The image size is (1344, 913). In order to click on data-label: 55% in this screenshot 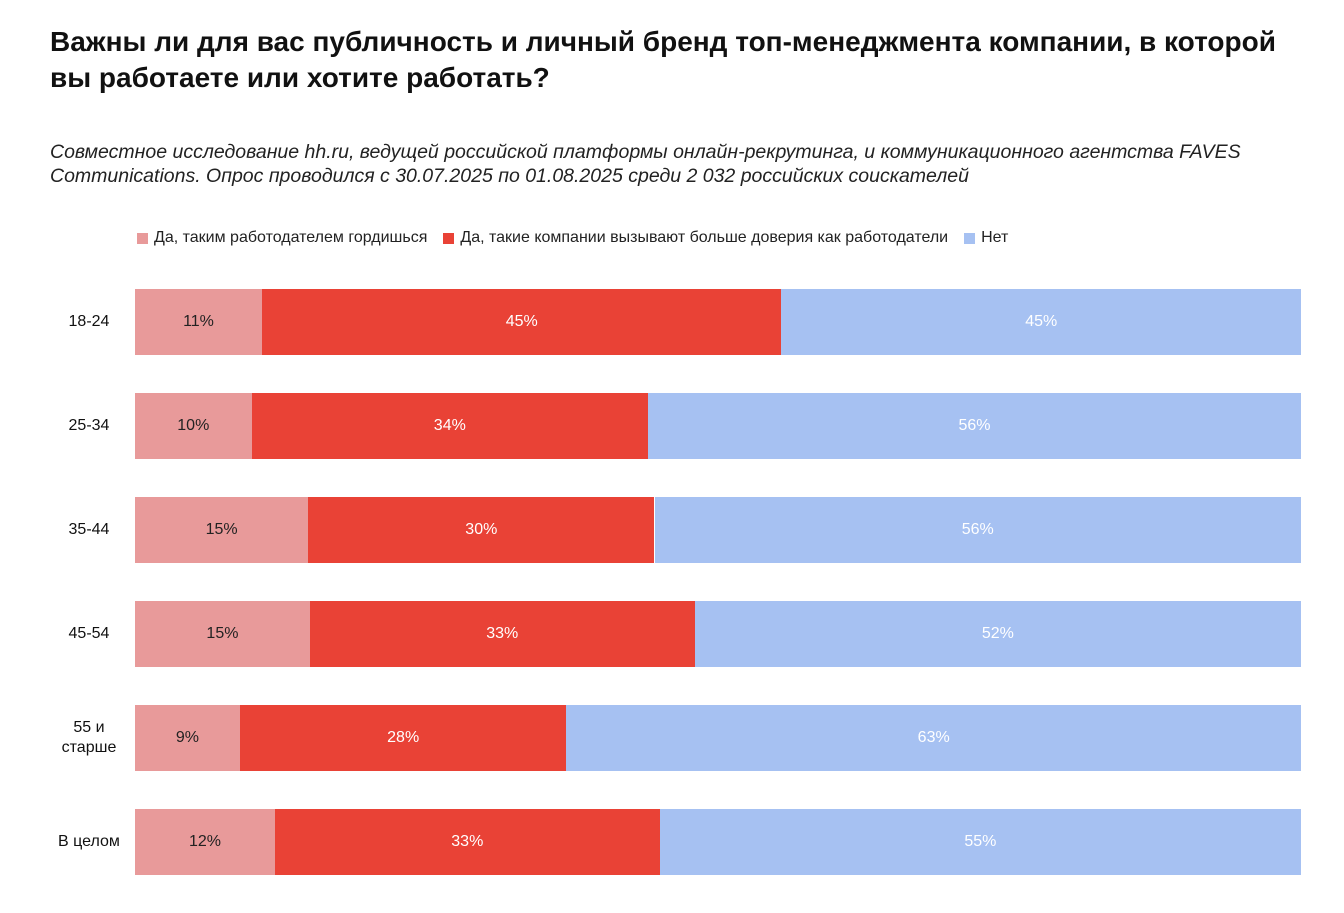, I will do `click(980, 841)`.